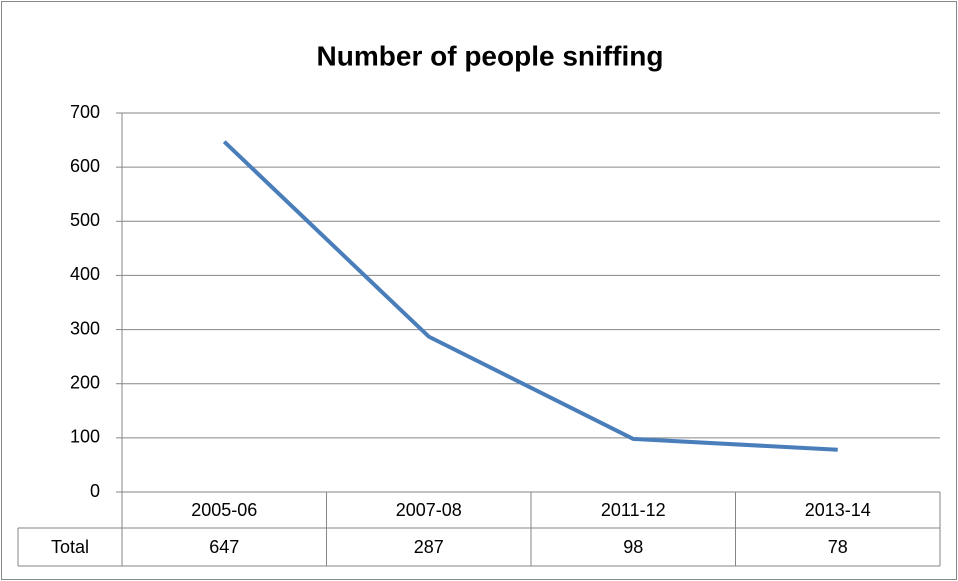 The height and width of the screenshot is (581, 958). What do you see at coordinates (224, 547) in the screenshot?
I see `table-value: 647` at bounding box center [224, 547].